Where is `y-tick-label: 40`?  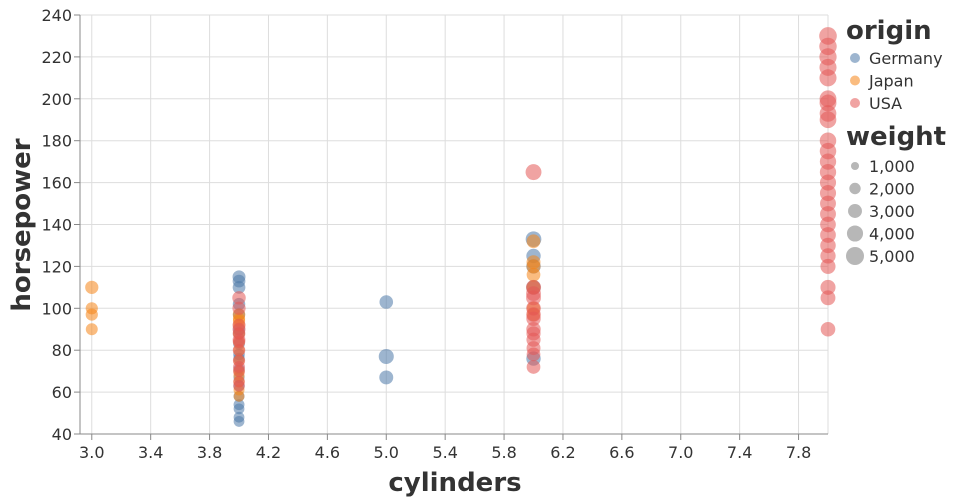
y-tick-label: 40 is located at coordinates (62, 434).